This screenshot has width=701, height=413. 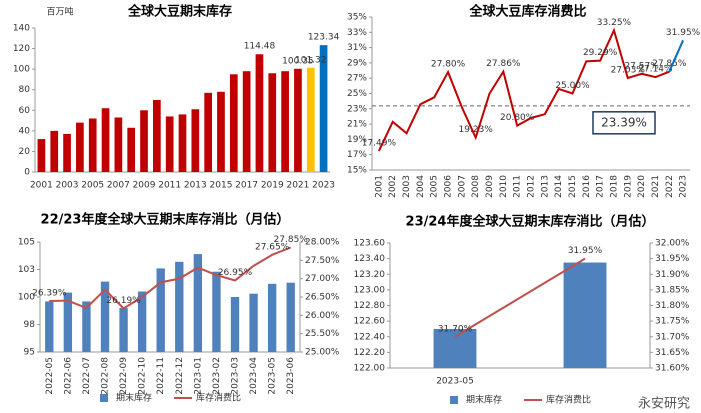 What do you see at coordinates (322, 353) in the screenshot?
I see `y2-tick-label: 25.00%` at bounding box center [322, 353].